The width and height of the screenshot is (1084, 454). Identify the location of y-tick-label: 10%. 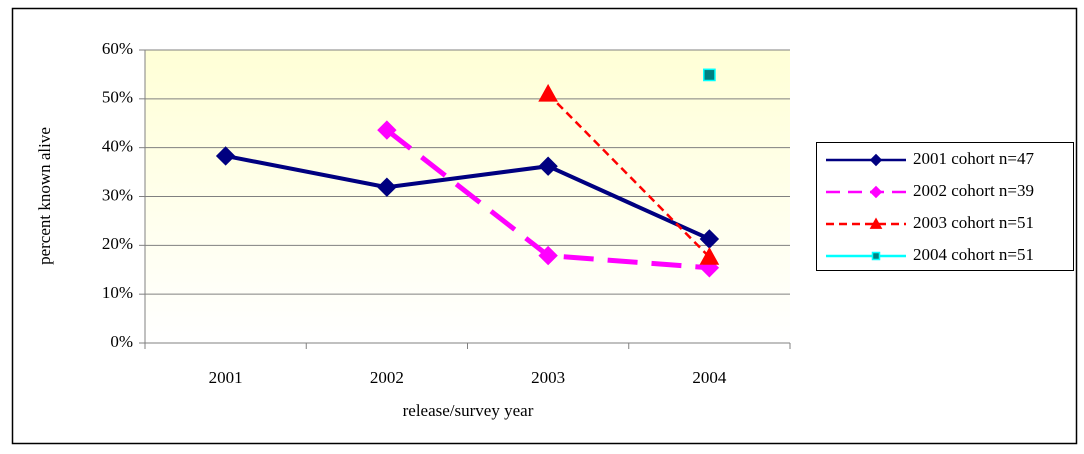
(117, 292).